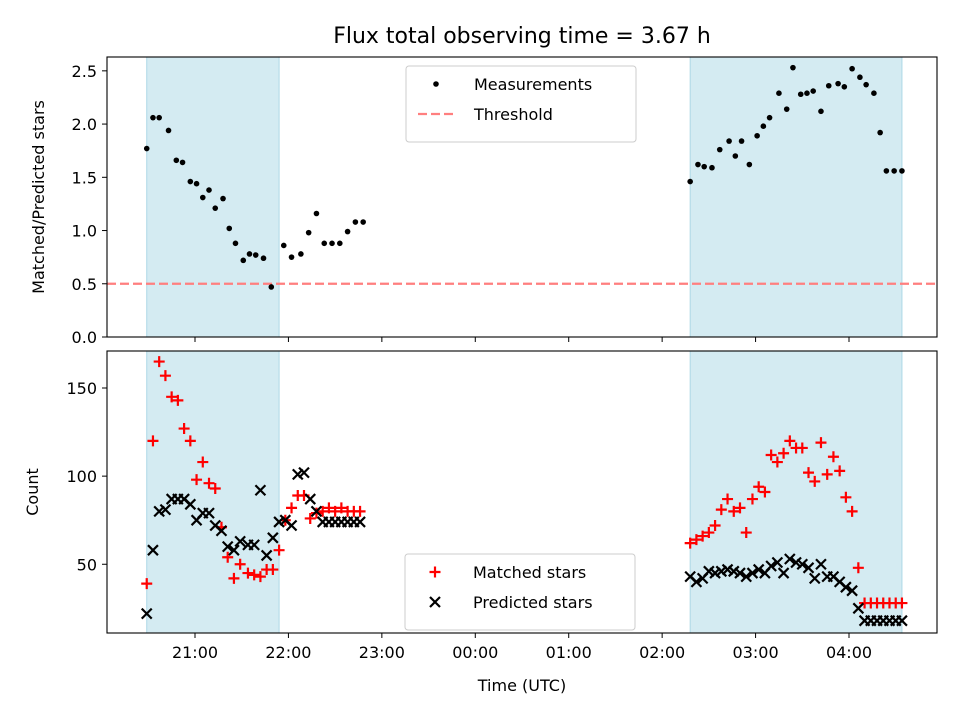 This screenshot has width=960, height=720. I want to click on y-tick-label: 2.0, so click(84, 124).